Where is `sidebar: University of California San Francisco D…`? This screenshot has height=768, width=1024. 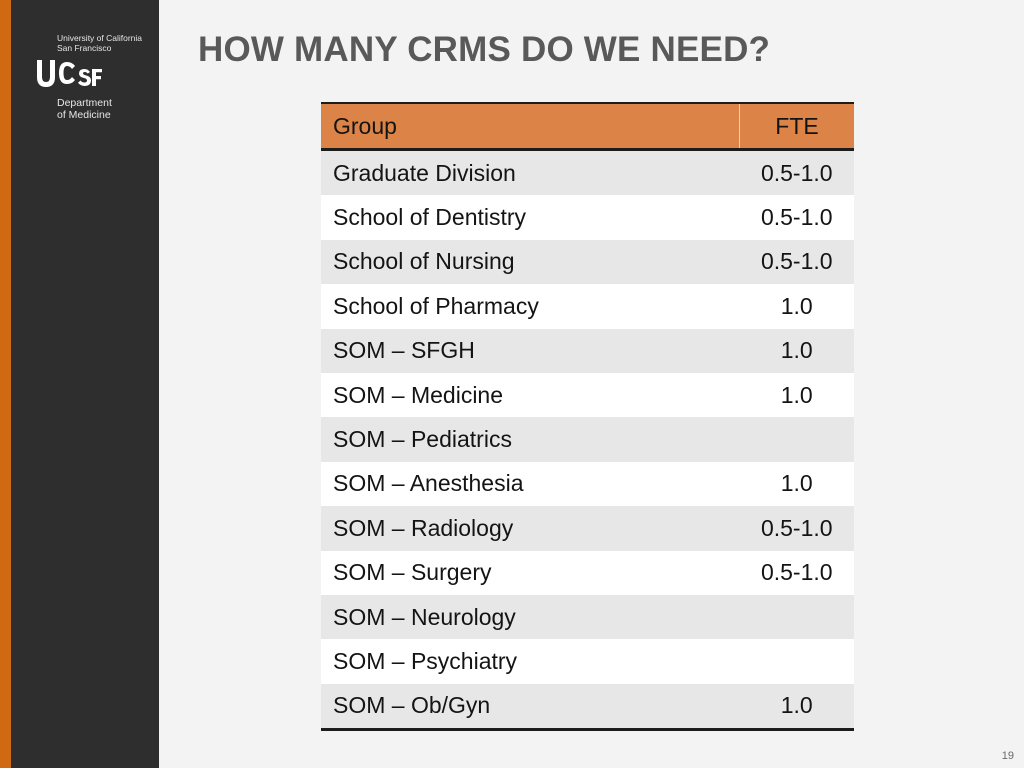
sidebar: University of California San Francisco D… is located at coordinates (85, 384).